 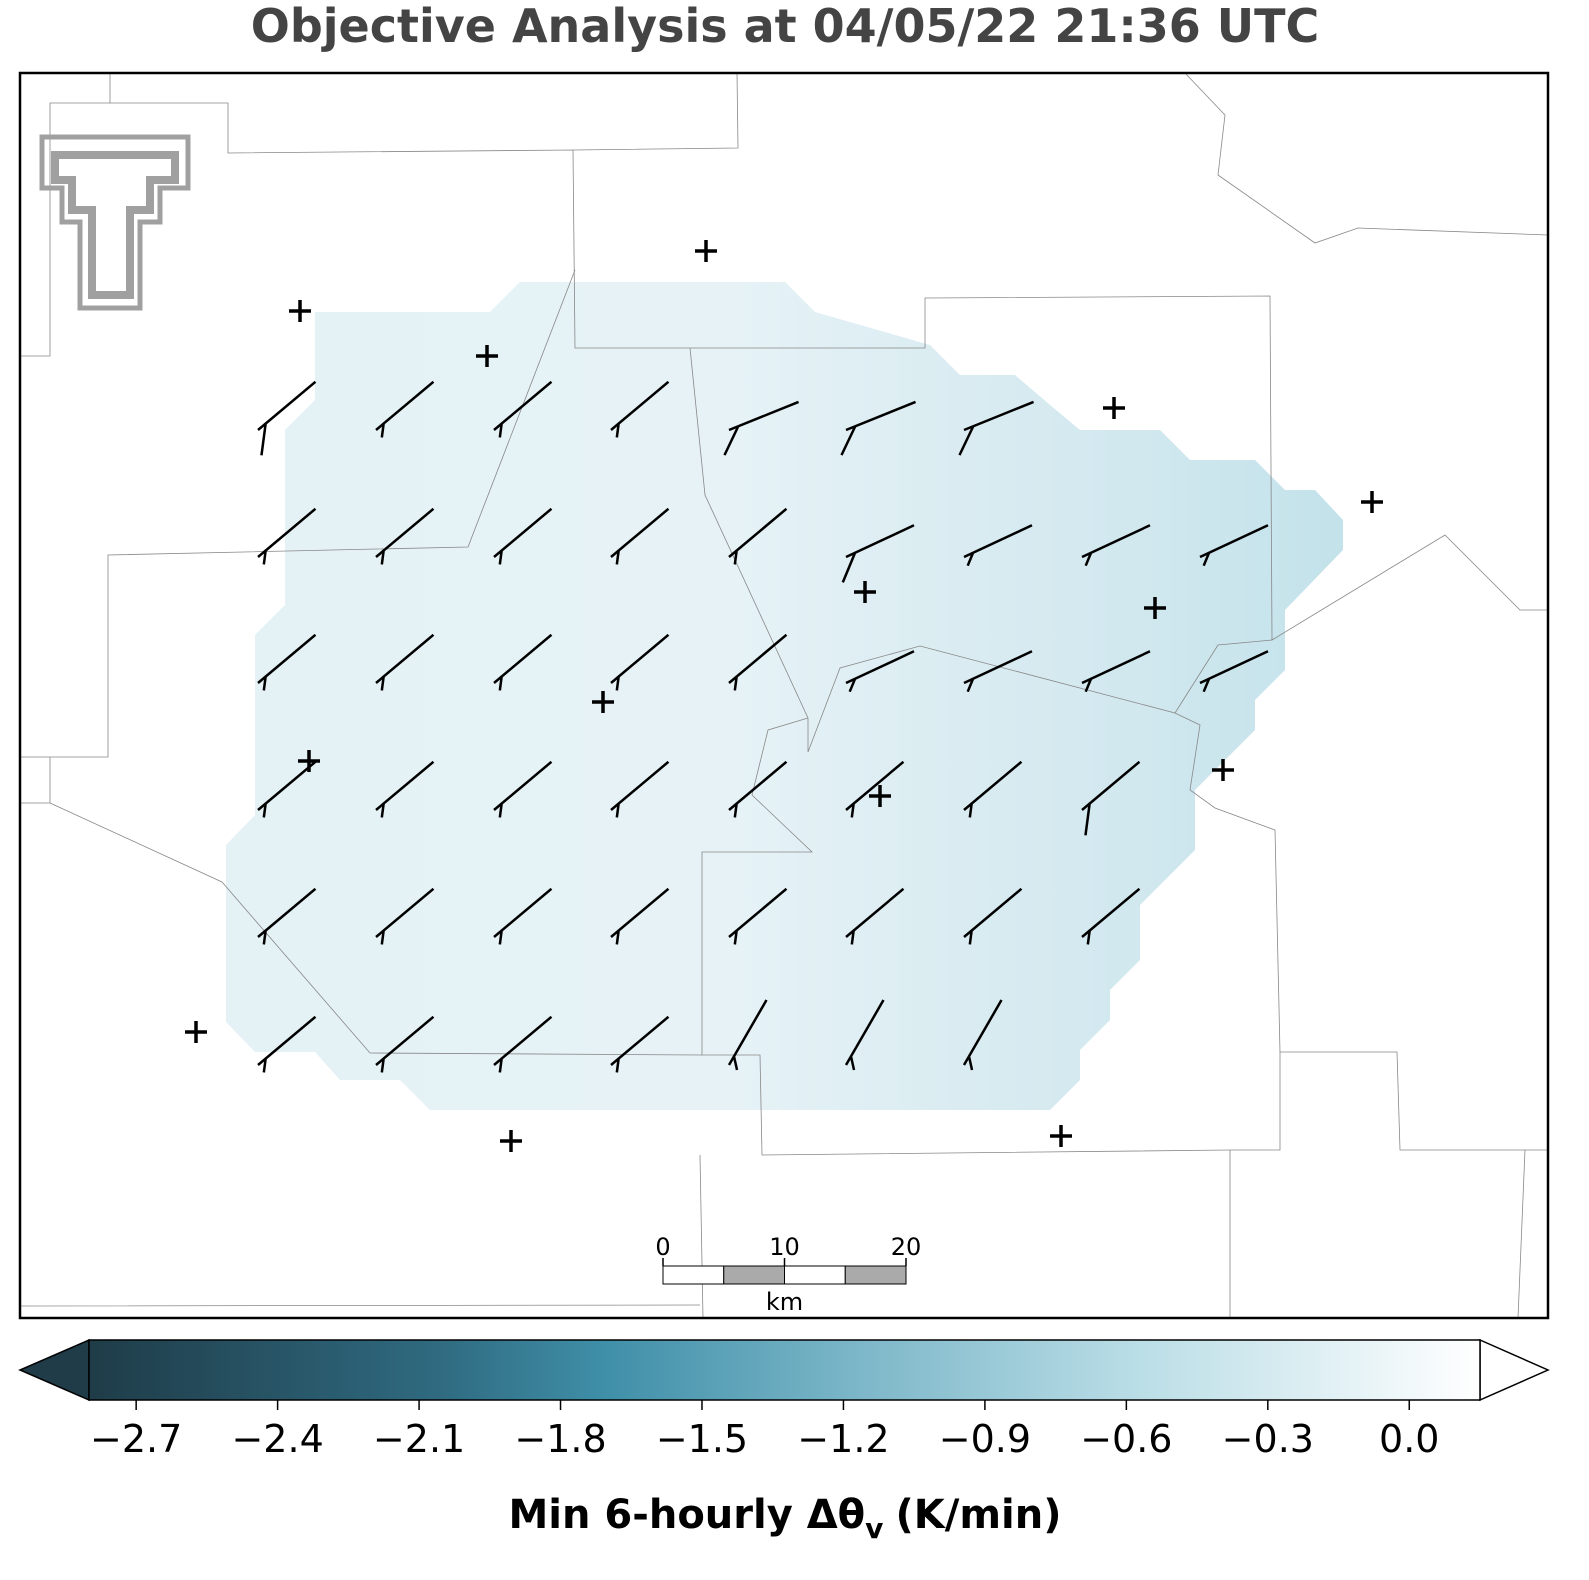 What do you see at coordinates (54, 1370) in the screenshot?
I see `colorbar-extend-low` at bounding box center [54, 1370].